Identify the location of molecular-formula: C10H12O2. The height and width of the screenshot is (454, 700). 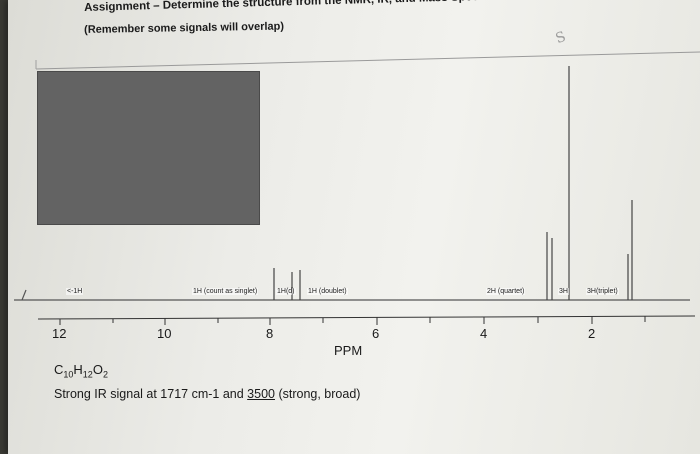
(81, 371).